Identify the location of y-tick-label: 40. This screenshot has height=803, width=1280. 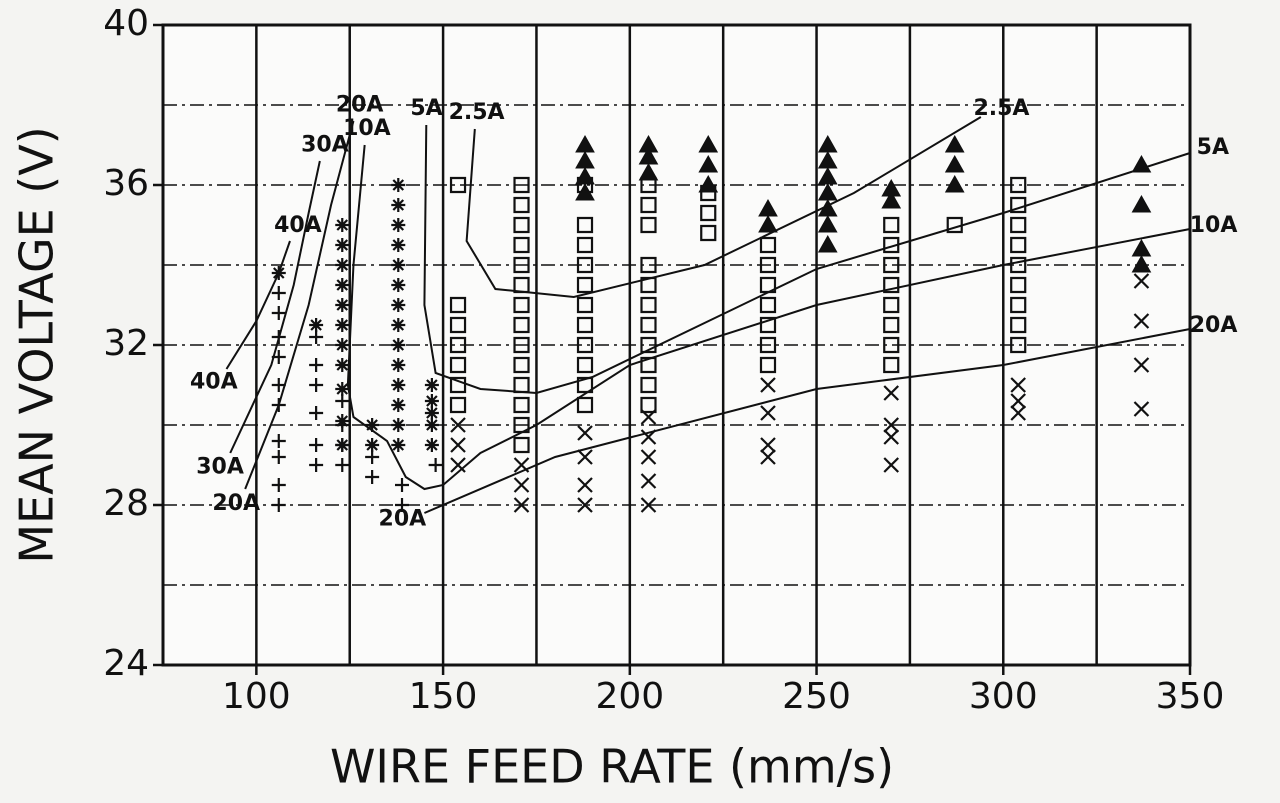
(126, 23).